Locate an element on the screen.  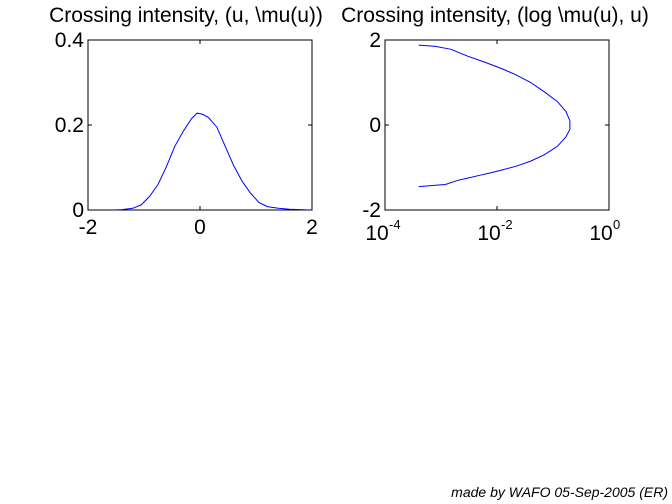
subplot-log-xtick-exponent: 0 is located at coordinates (616, 224).